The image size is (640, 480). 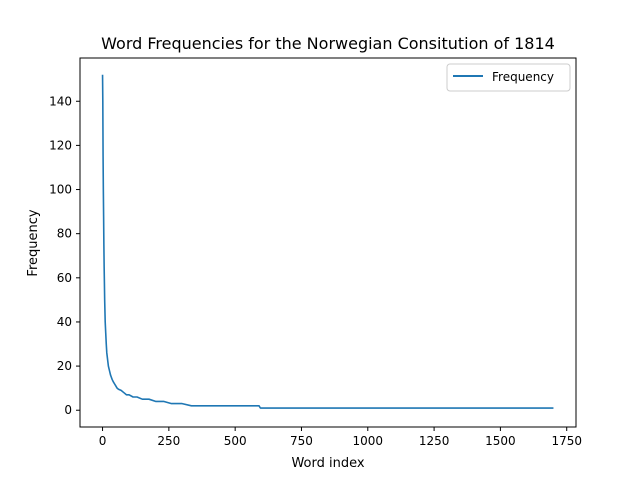 I want to click on y-tick-label: 60, so click(x=64, y=278).